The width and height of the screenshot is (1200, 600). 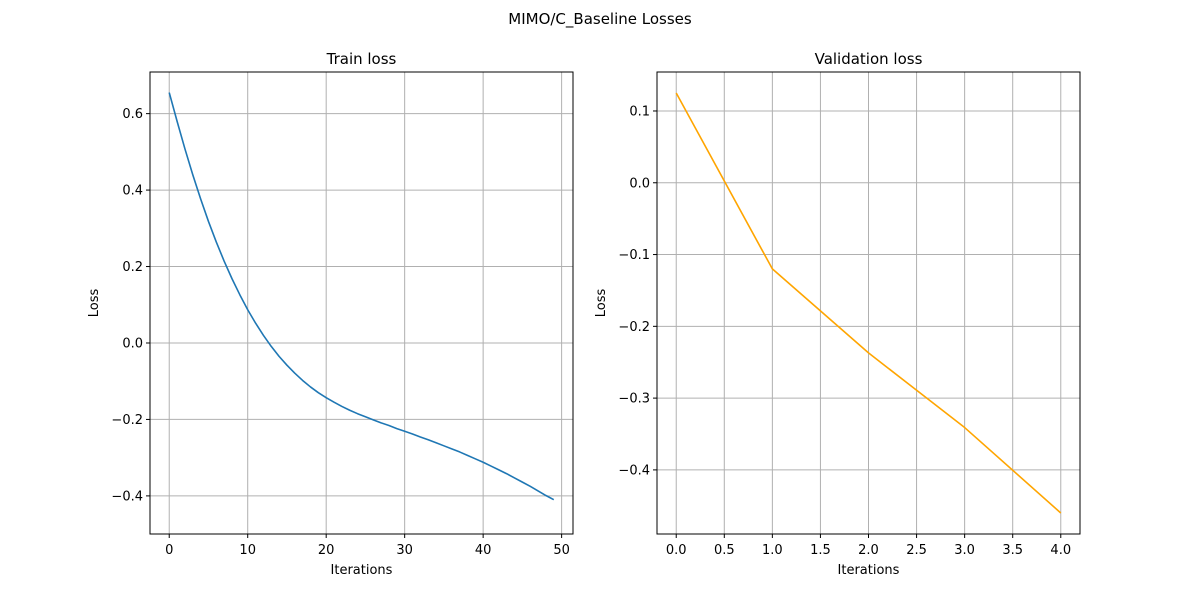 What do you see at coordinates (361, 59) in the screenshot?
I see `train-chart-title: Train loss` at bounding box center [361, 59].